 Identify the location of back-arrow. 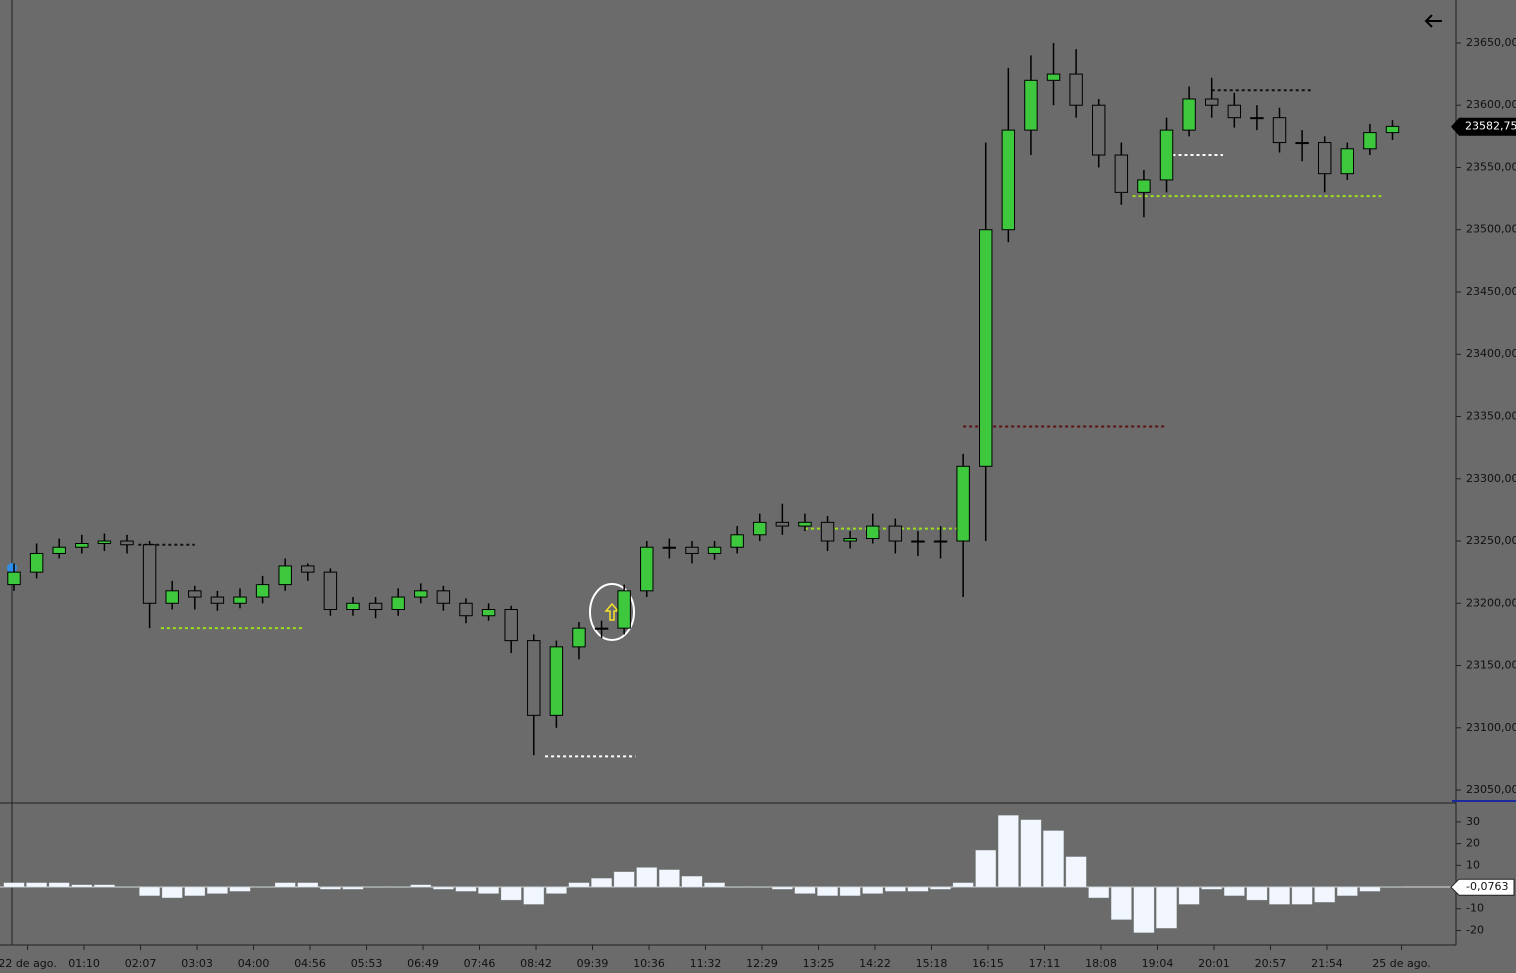
(1433, 21).